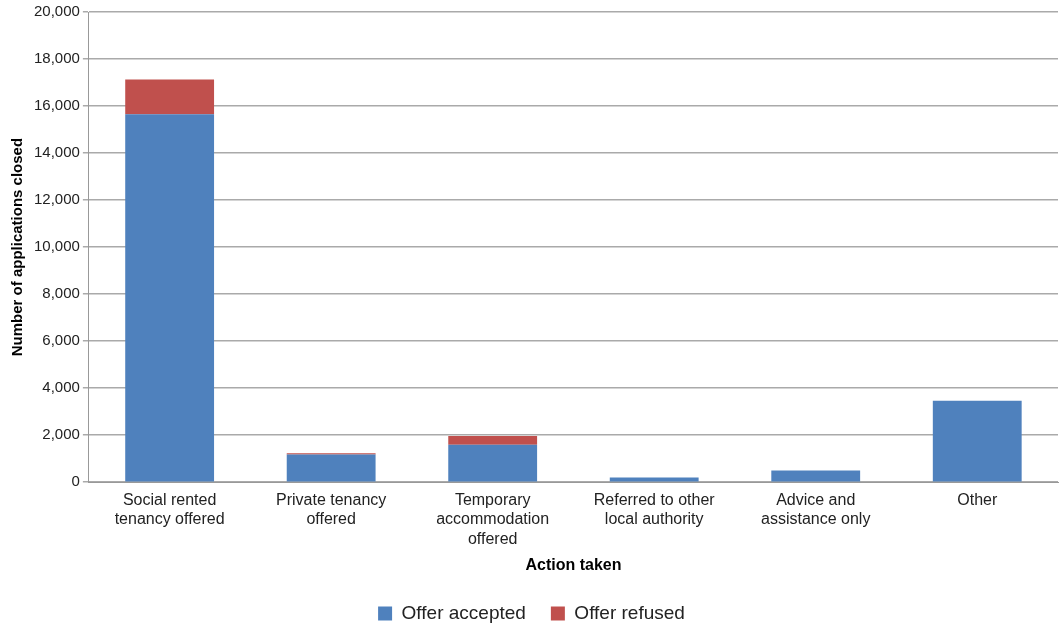 Image resolution: width=1063 pixels, height=633 pixels. I want to click on x-tick-label: Private tenancy offered, so click(331, 509).